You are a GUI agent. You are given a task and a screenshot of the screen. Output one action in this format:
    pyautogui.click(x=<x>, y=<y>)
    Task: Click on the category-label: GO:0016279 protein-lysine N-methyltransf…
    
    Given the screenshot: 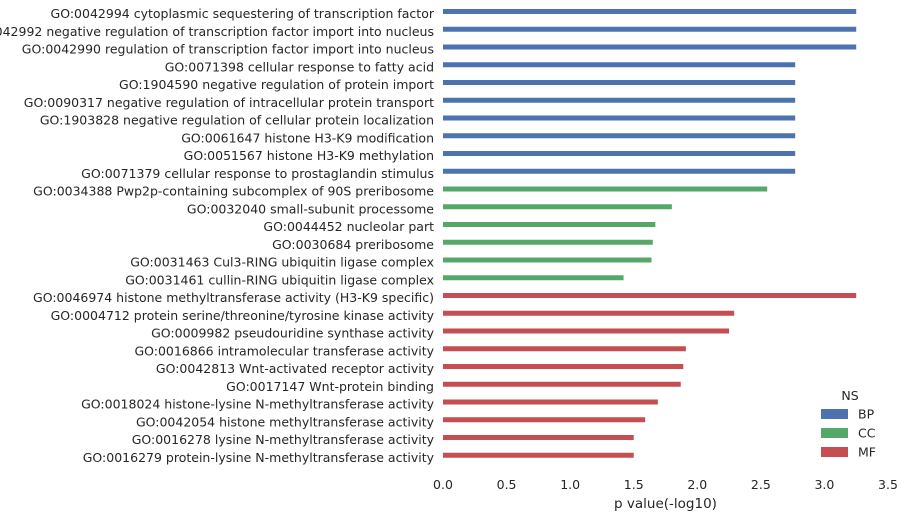 What is the action you would take?
    pyautogui.click(x=259, y=457)
    